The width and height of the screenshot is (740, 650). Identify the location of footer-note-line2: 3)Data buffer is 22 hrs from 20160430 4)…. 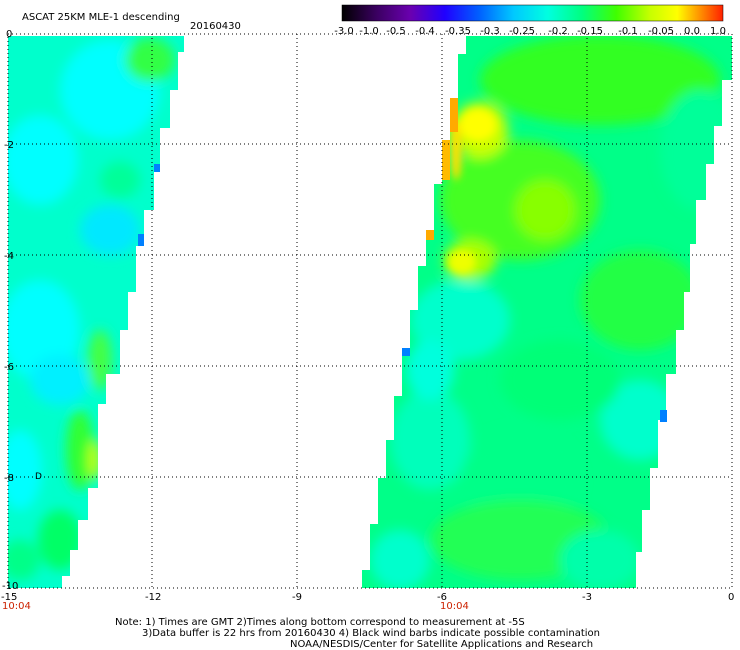
(371, 633).